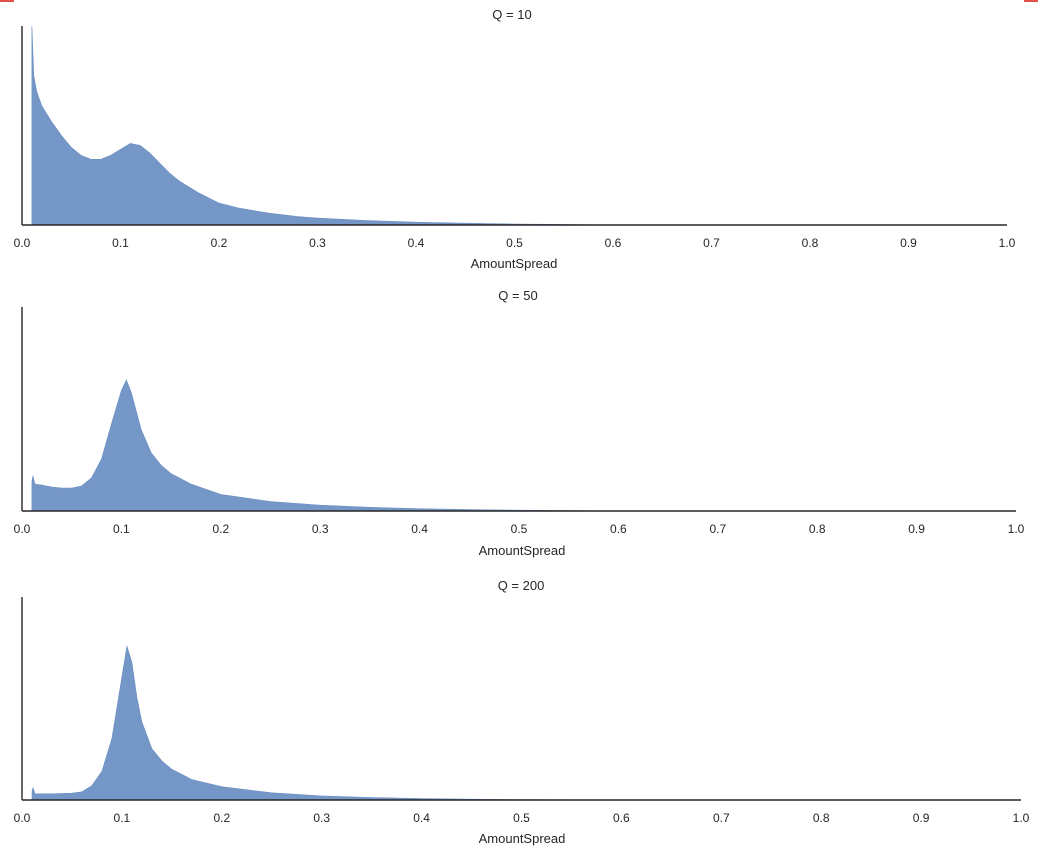 This screenshot has height=849, width=1038. Describe the element at coordinates (517, 295) in the screenshot. I see `panel-title: Q = 50` at that location.